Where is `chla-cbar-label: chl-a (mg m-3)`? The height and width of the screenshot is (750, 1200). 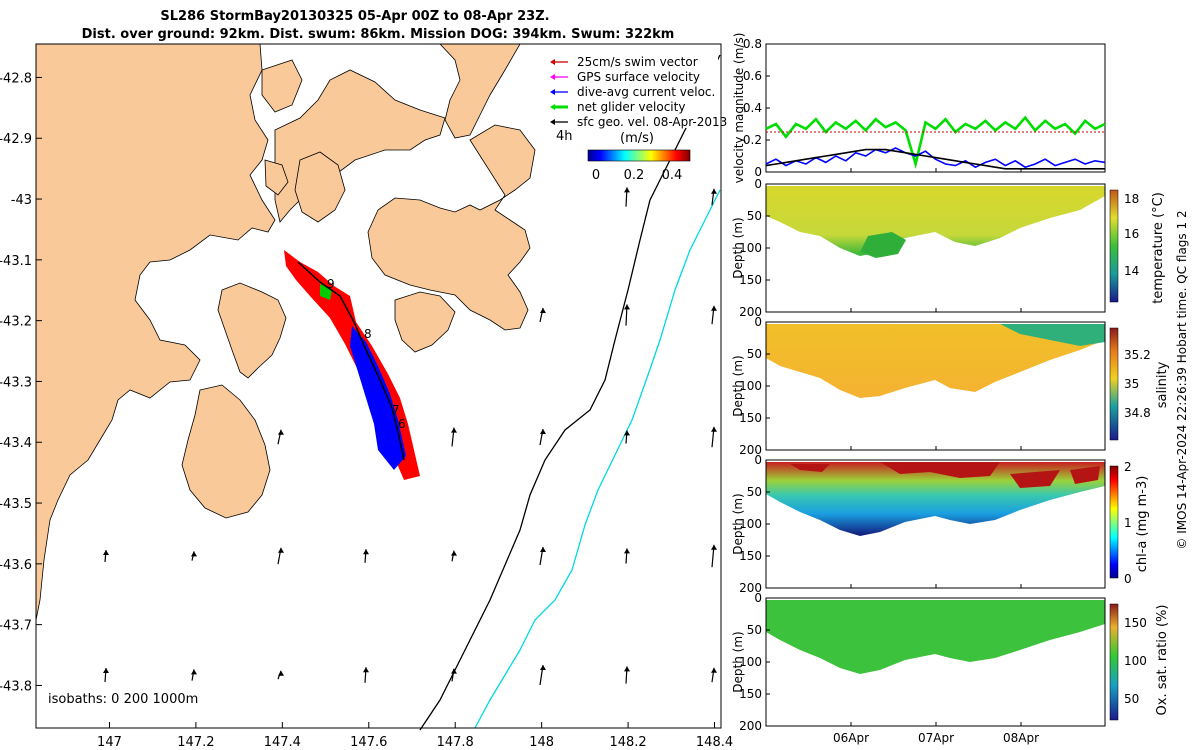 chla-cbar-label: chl-a (mg m-3) is located at coordinates (1142, 524).